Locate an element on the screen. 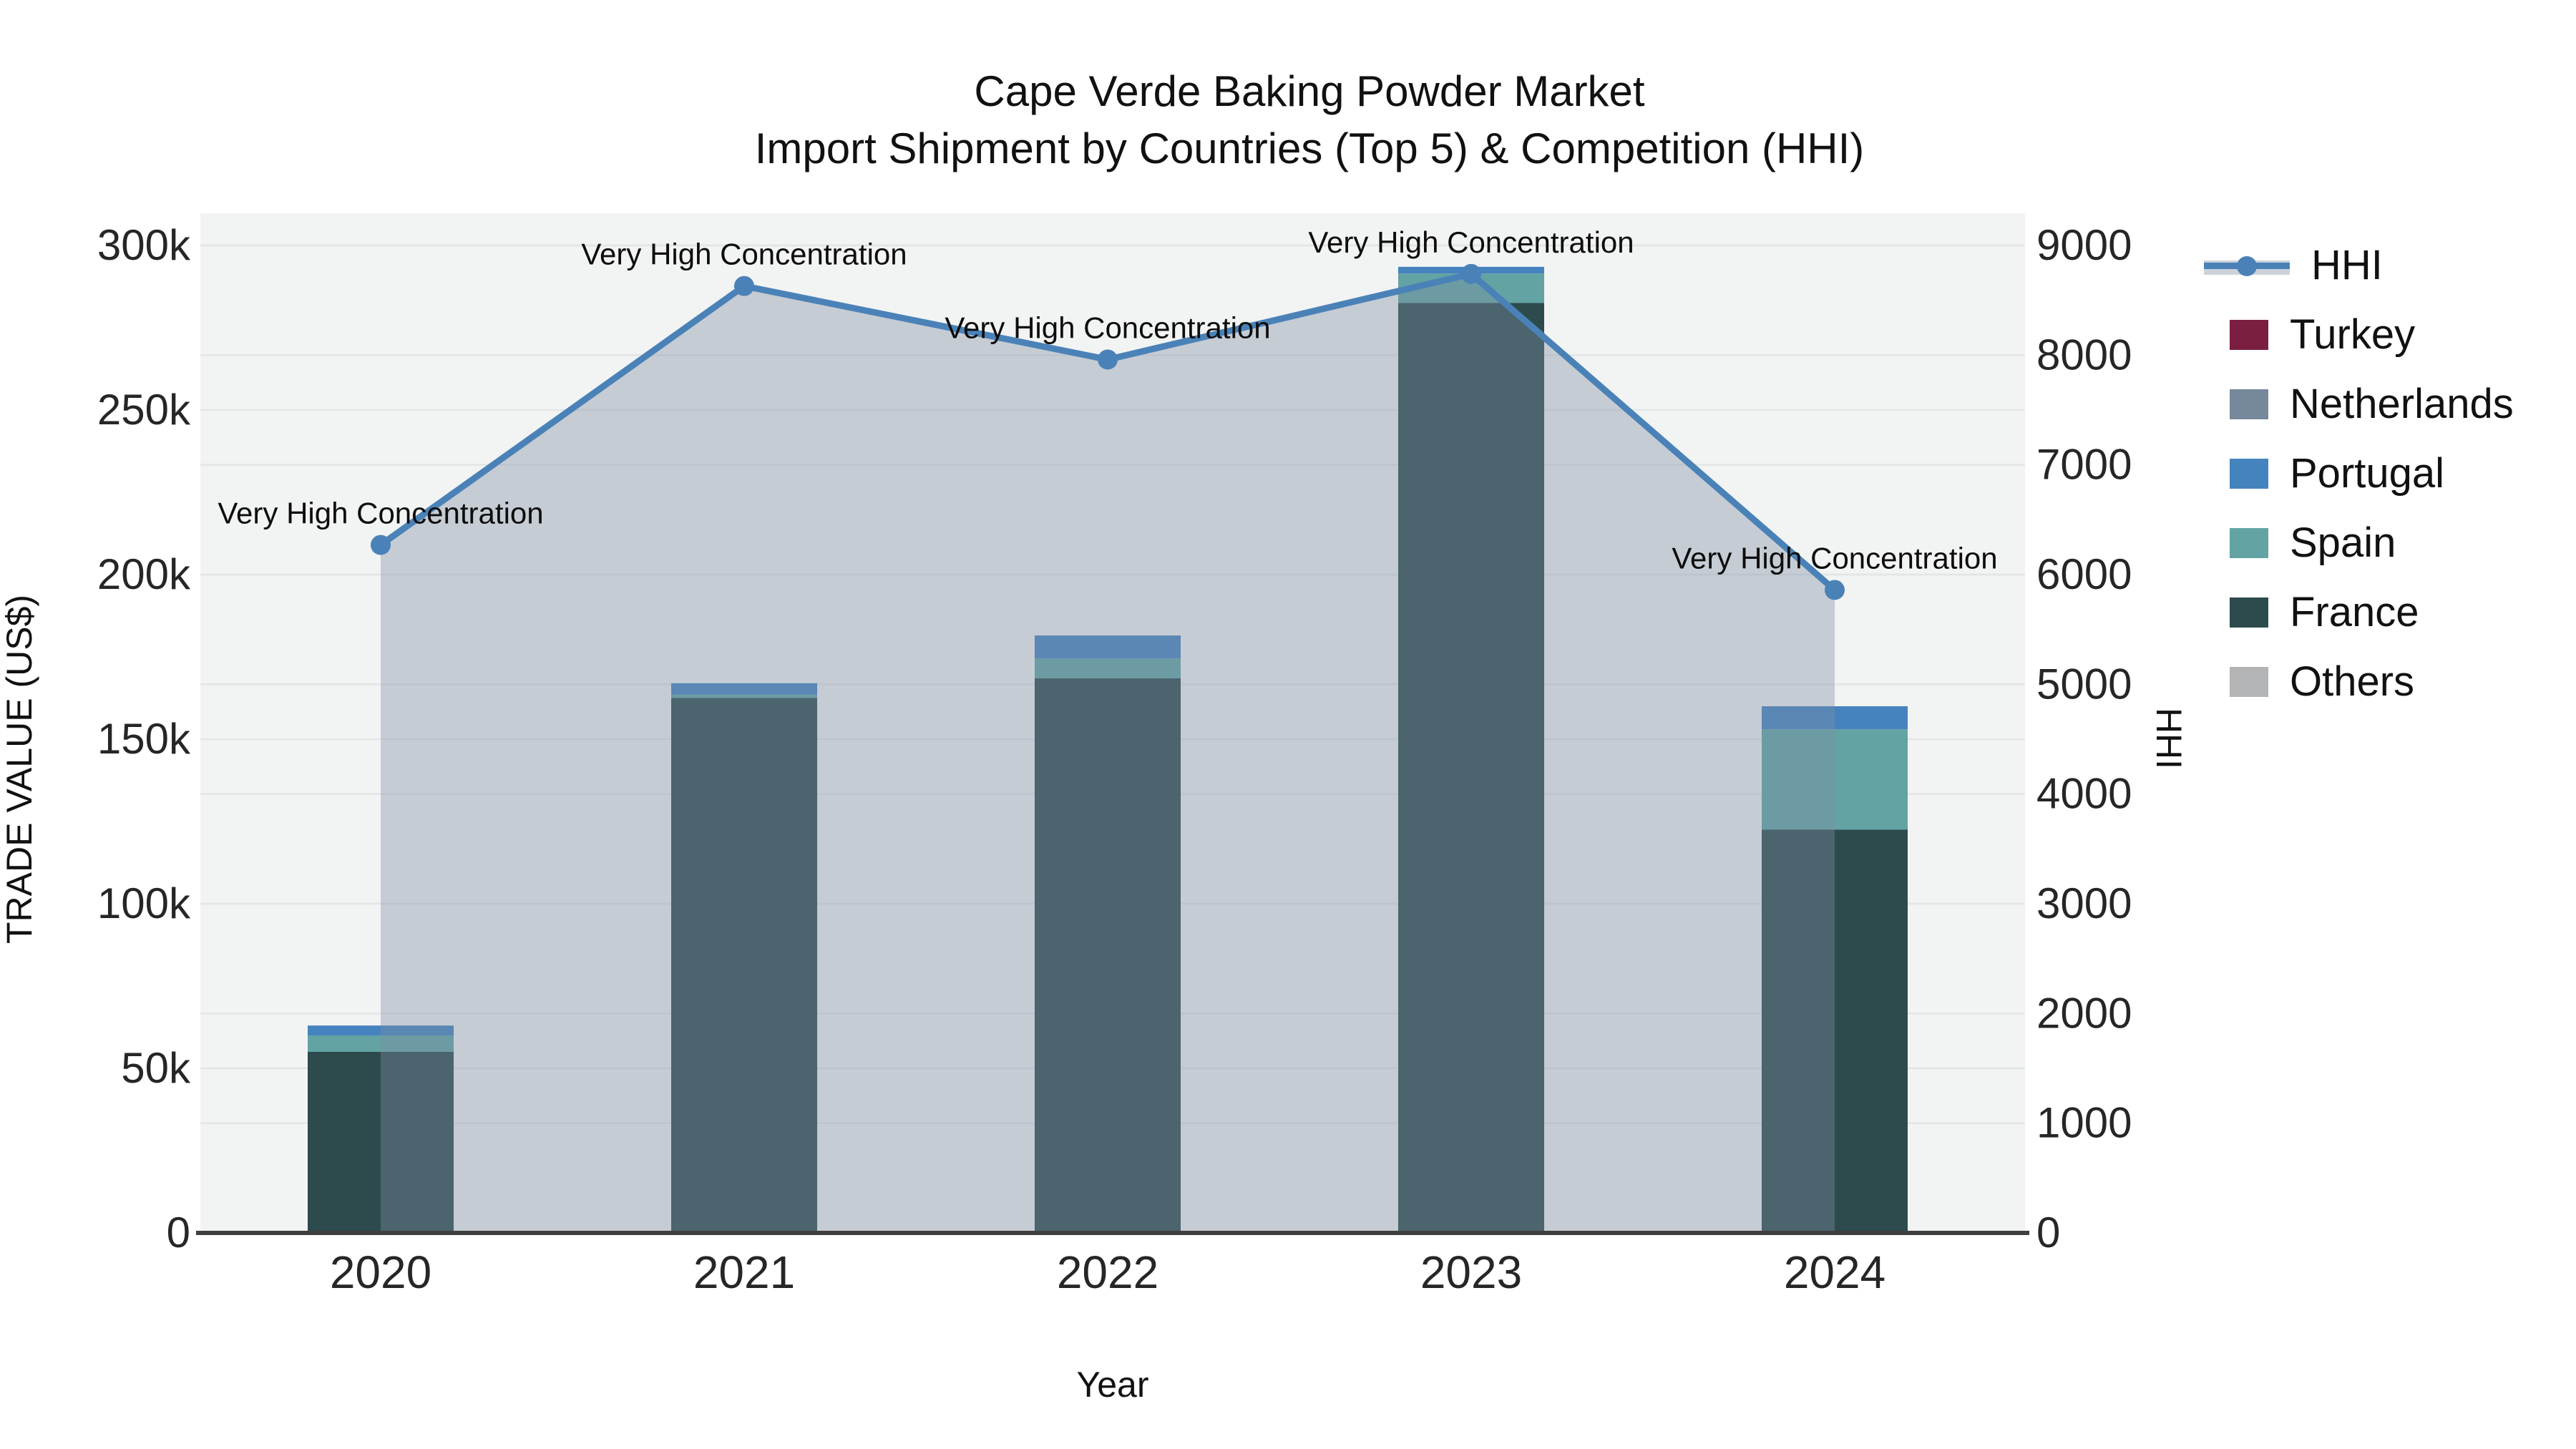 The height and width of the screenshot is (1449, 2576). legend-label-hhi: HHI is located at coordinates (2347, 265).